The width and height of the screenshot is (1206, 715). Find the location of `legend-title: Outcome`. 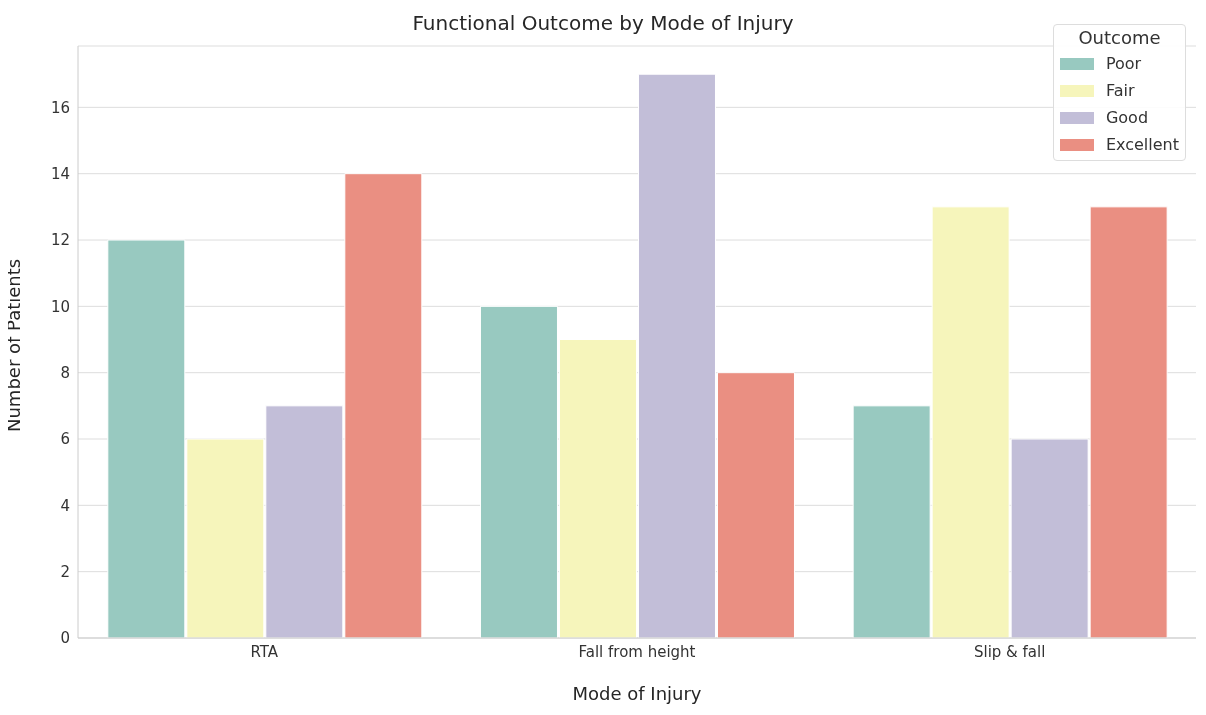

legend-title: Outcome is located at coordinates (1119, 37).